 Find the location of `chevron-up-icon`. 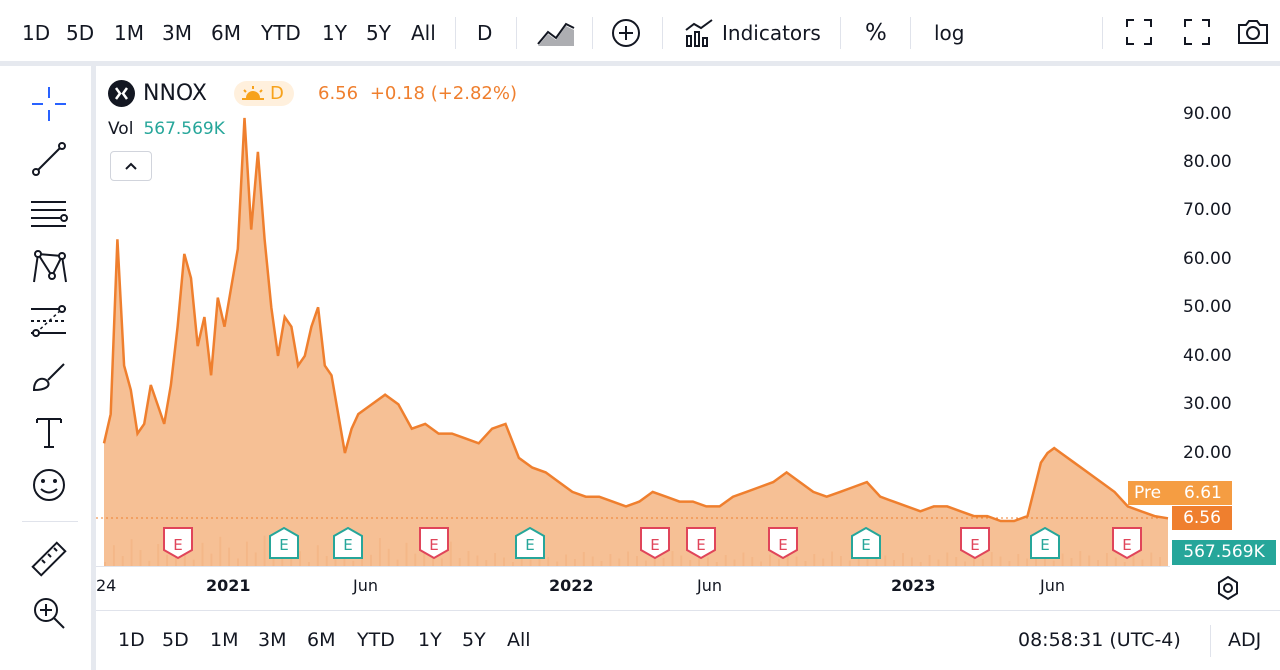

chevron-up-icon is located at coordinates (131, 166).